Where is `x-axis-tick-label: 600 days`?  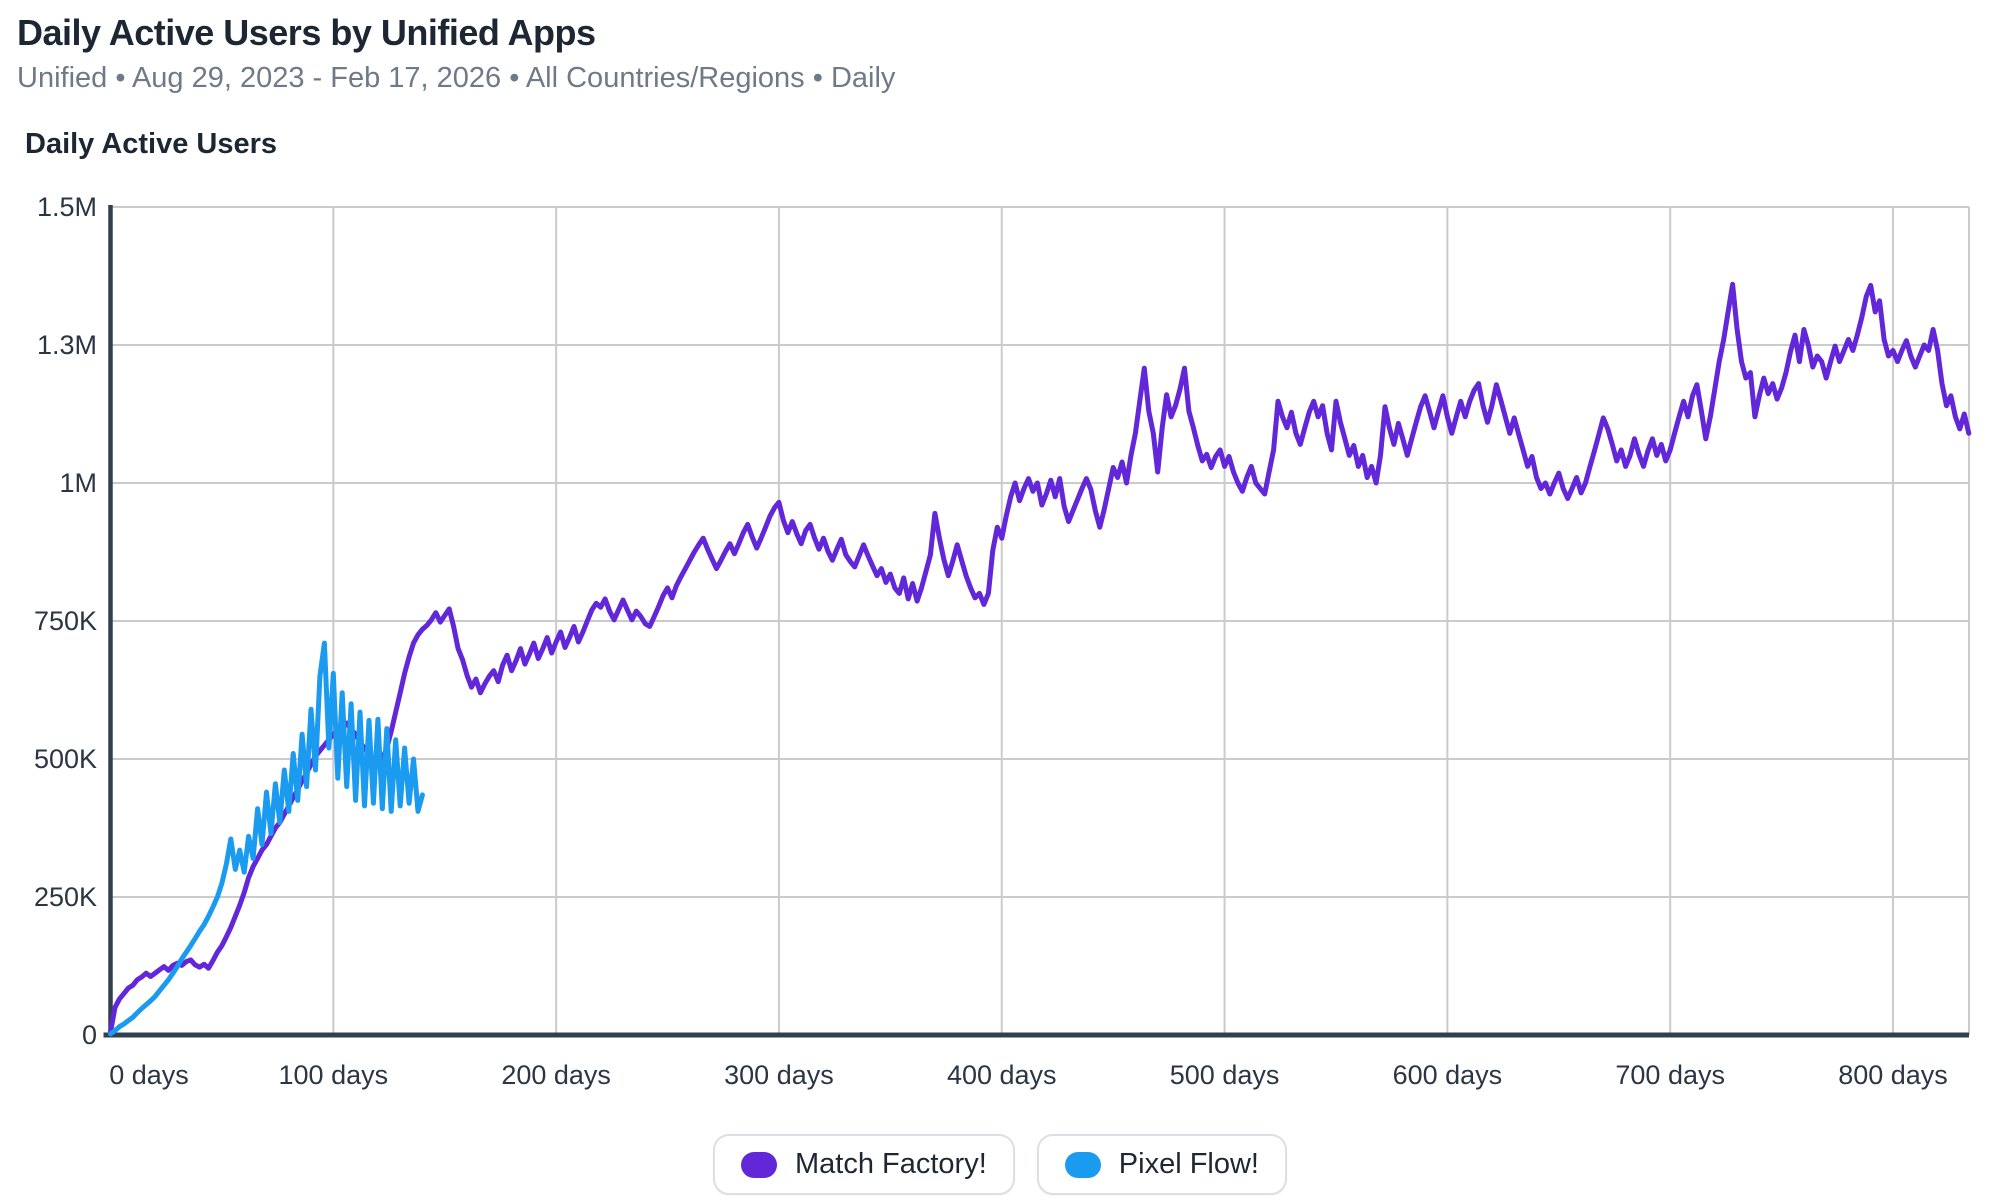 x-axis-tick-label: 600 days is located at coordinates (1447, 1075).